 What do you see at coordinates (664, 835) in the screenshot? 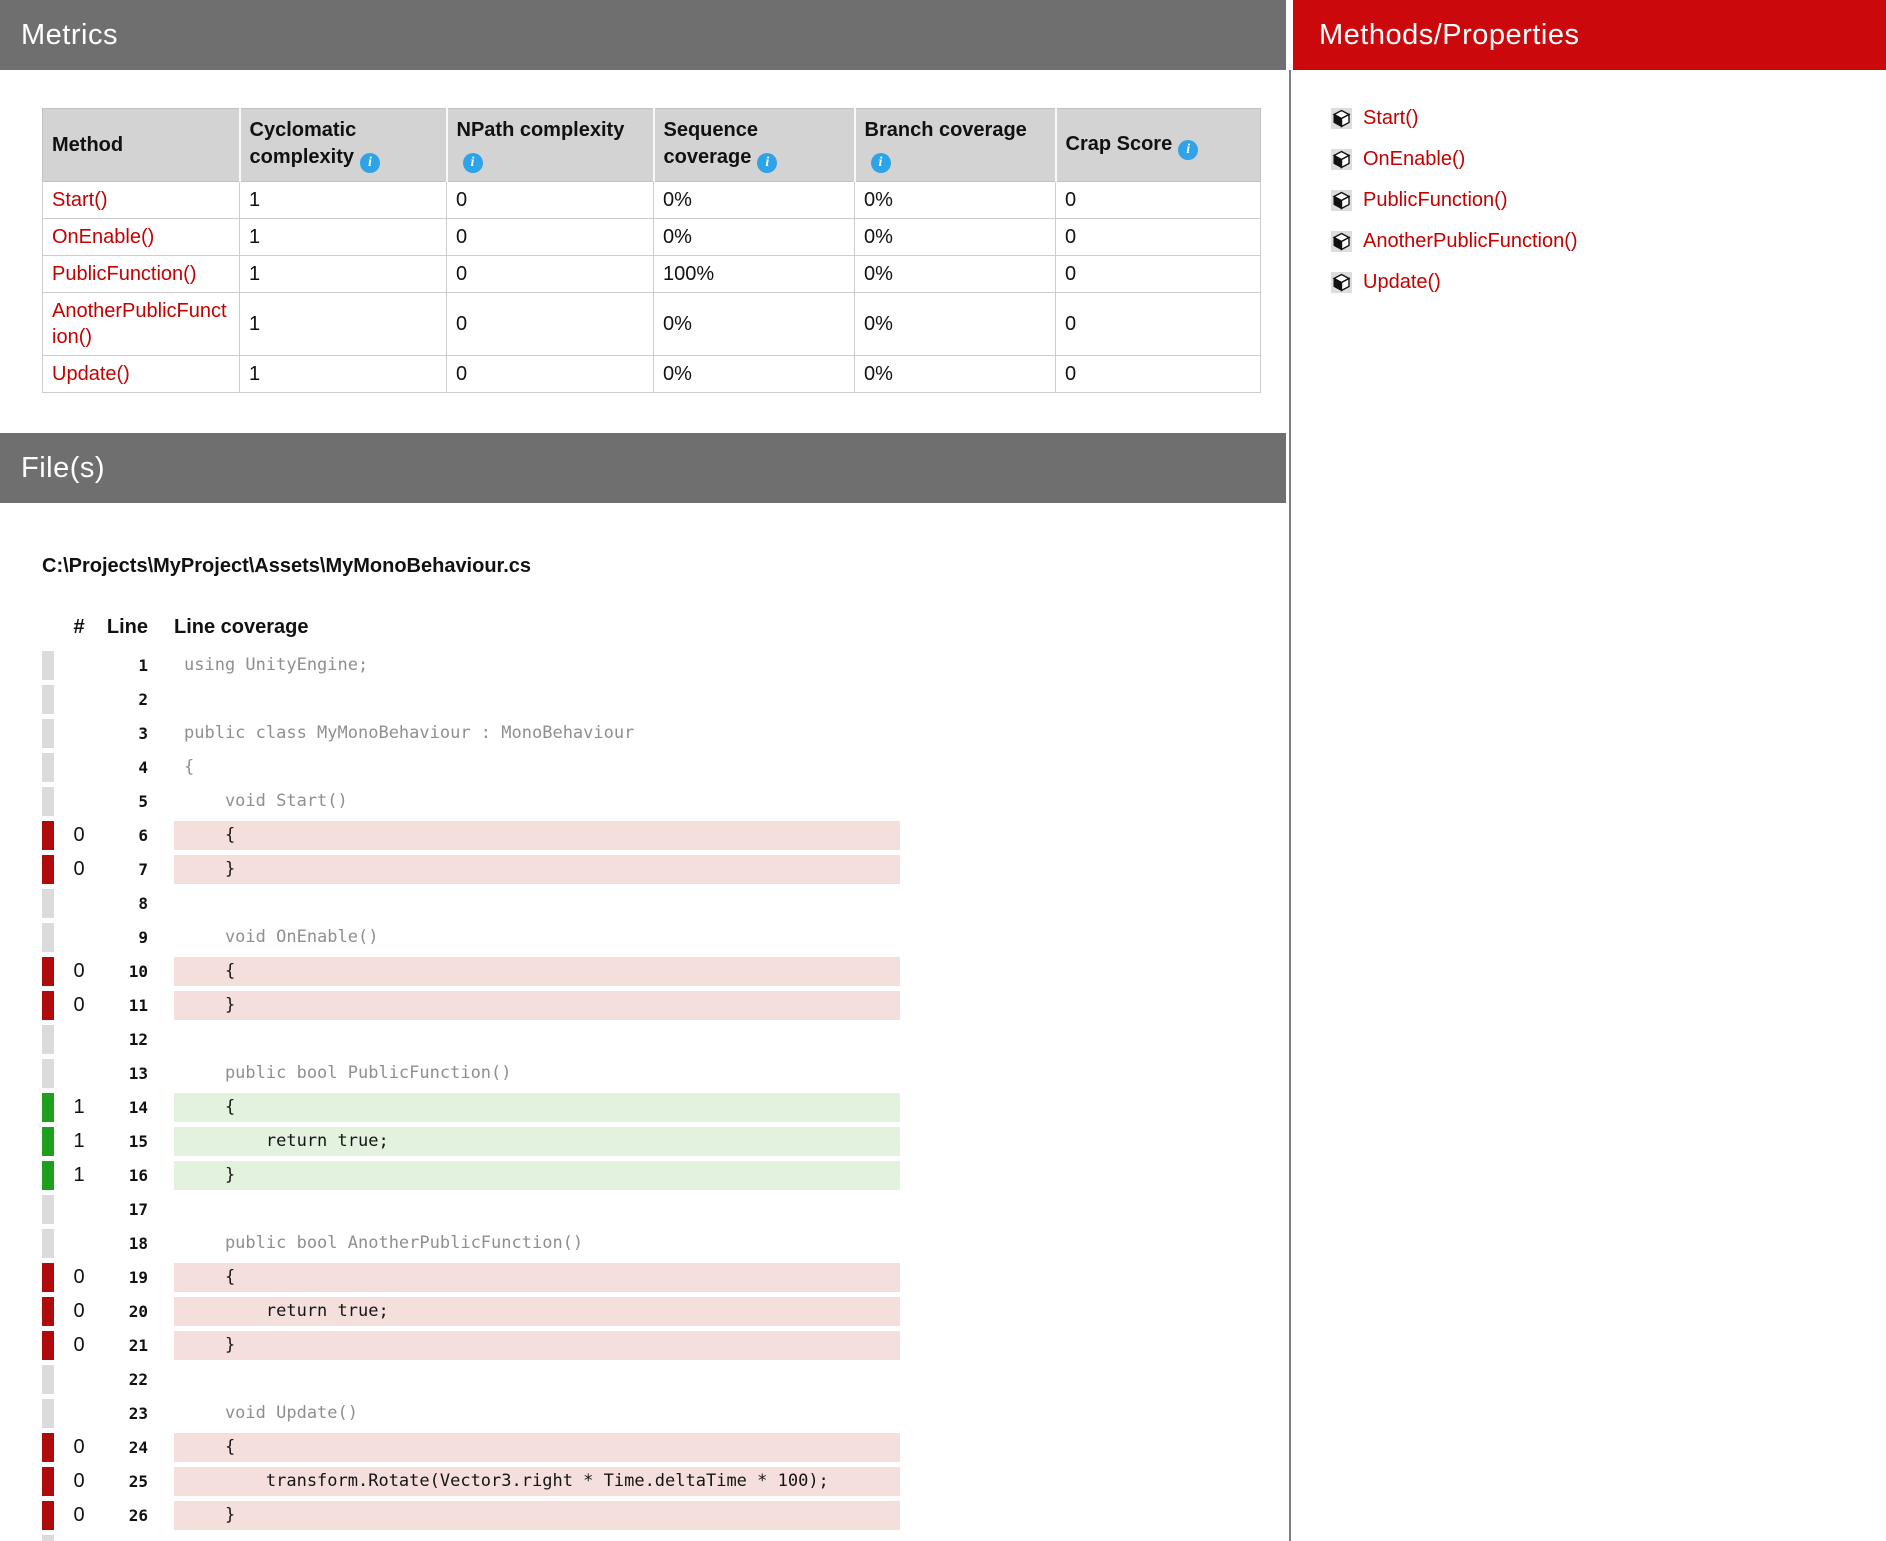
I see `code-line-row: 0 6 {` at bounding box center [664, 835].